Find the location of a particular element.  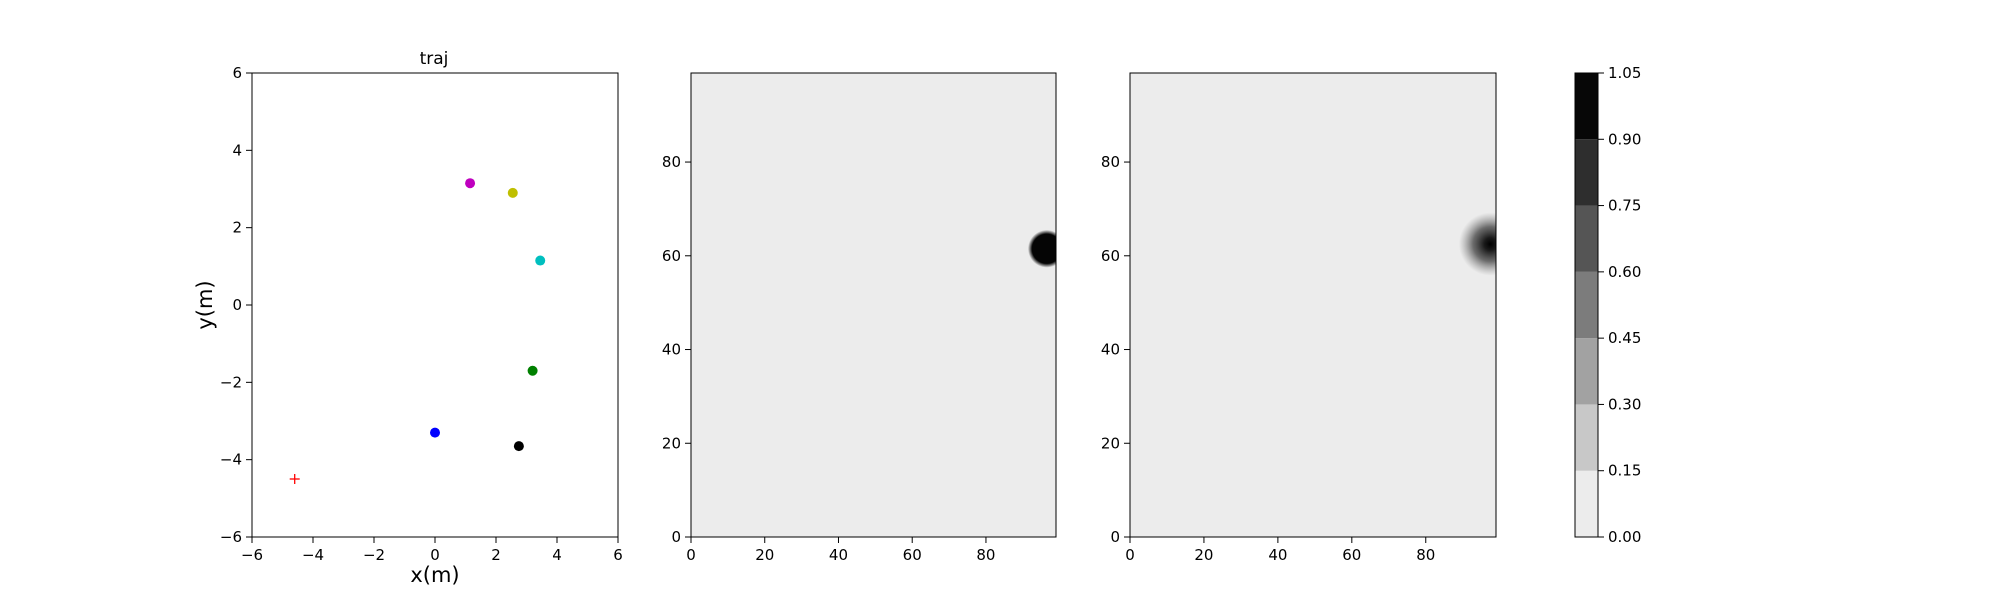

heatmap-2-frame is located at coordinates (1313, 305).